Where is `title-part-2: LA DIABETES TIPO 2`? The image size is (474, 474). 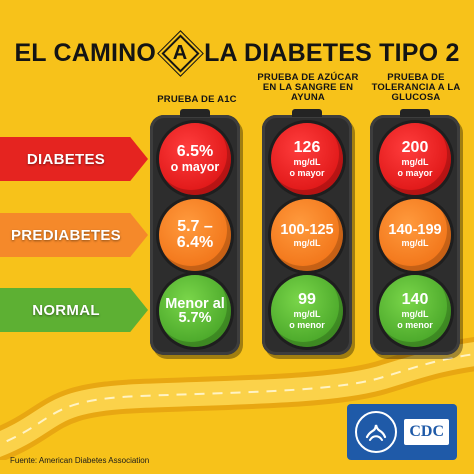 title-part-2: LA DIABETES TIPO 2 is located at coordinates (332, 52).